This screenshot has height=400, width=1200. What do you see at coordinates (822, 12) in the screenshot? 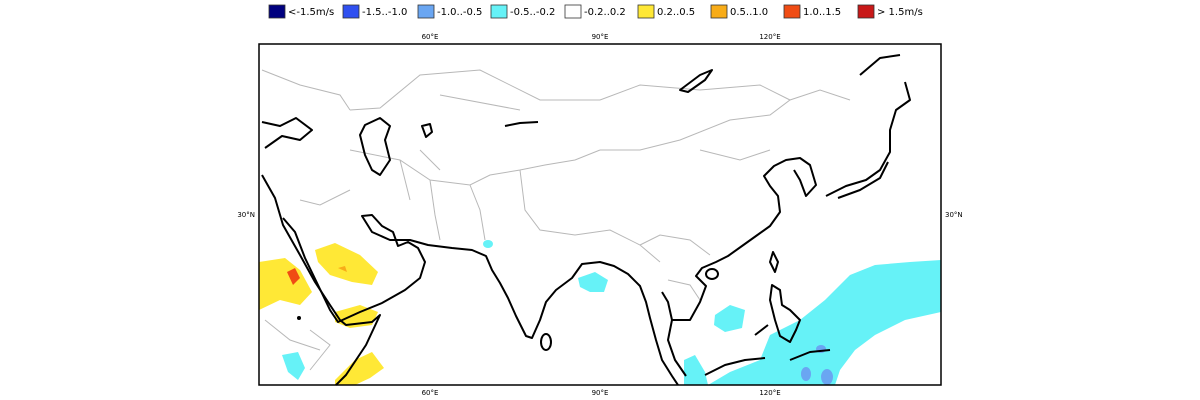
I see `legend-label: 1.0..1.5` at bounding box center [822, 12].